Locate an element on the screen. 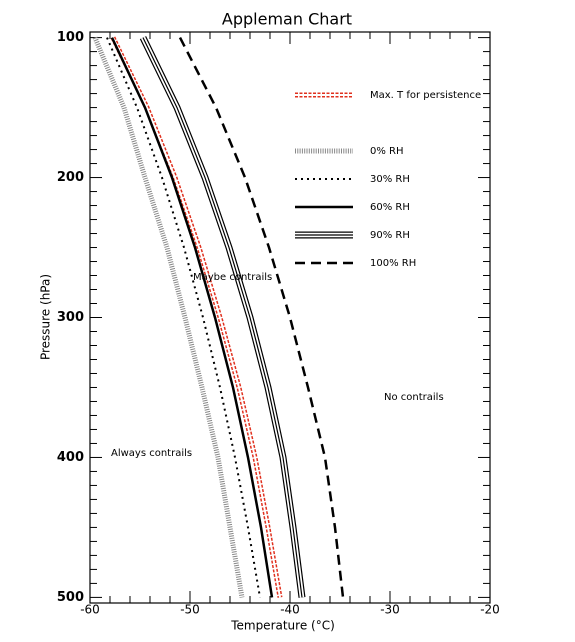  y-tick-label: 200 is located at coordinates (70, 177).